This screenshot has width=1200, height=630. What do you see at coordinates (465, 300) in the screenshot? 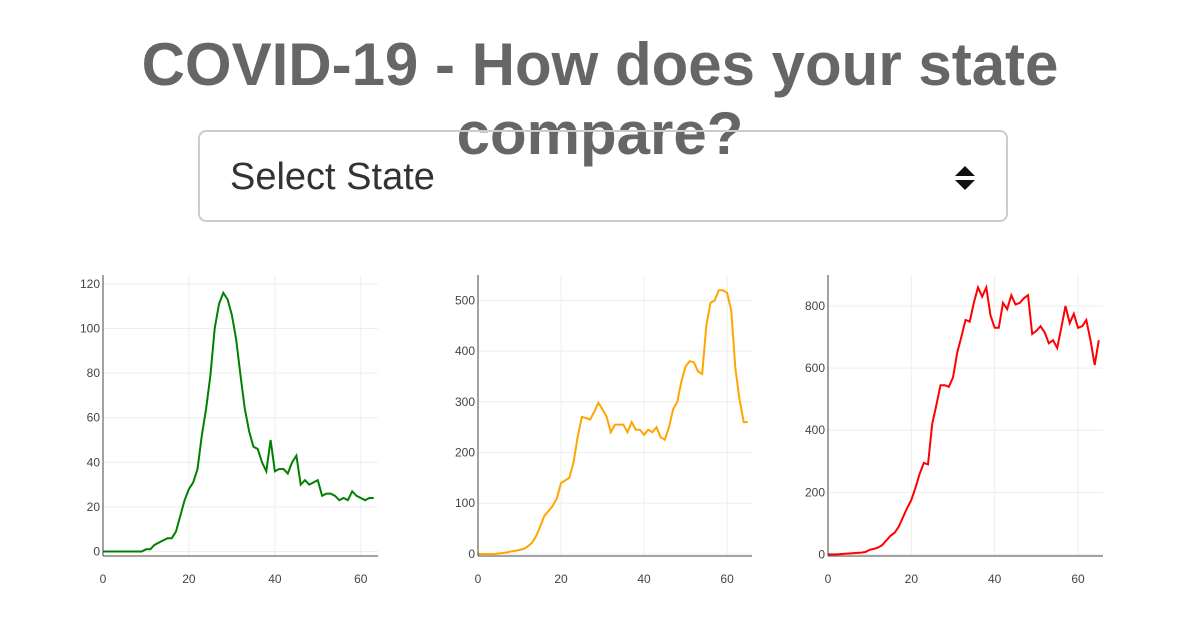
I see `y-tick-label: 500` at bounding box center [465, 300].